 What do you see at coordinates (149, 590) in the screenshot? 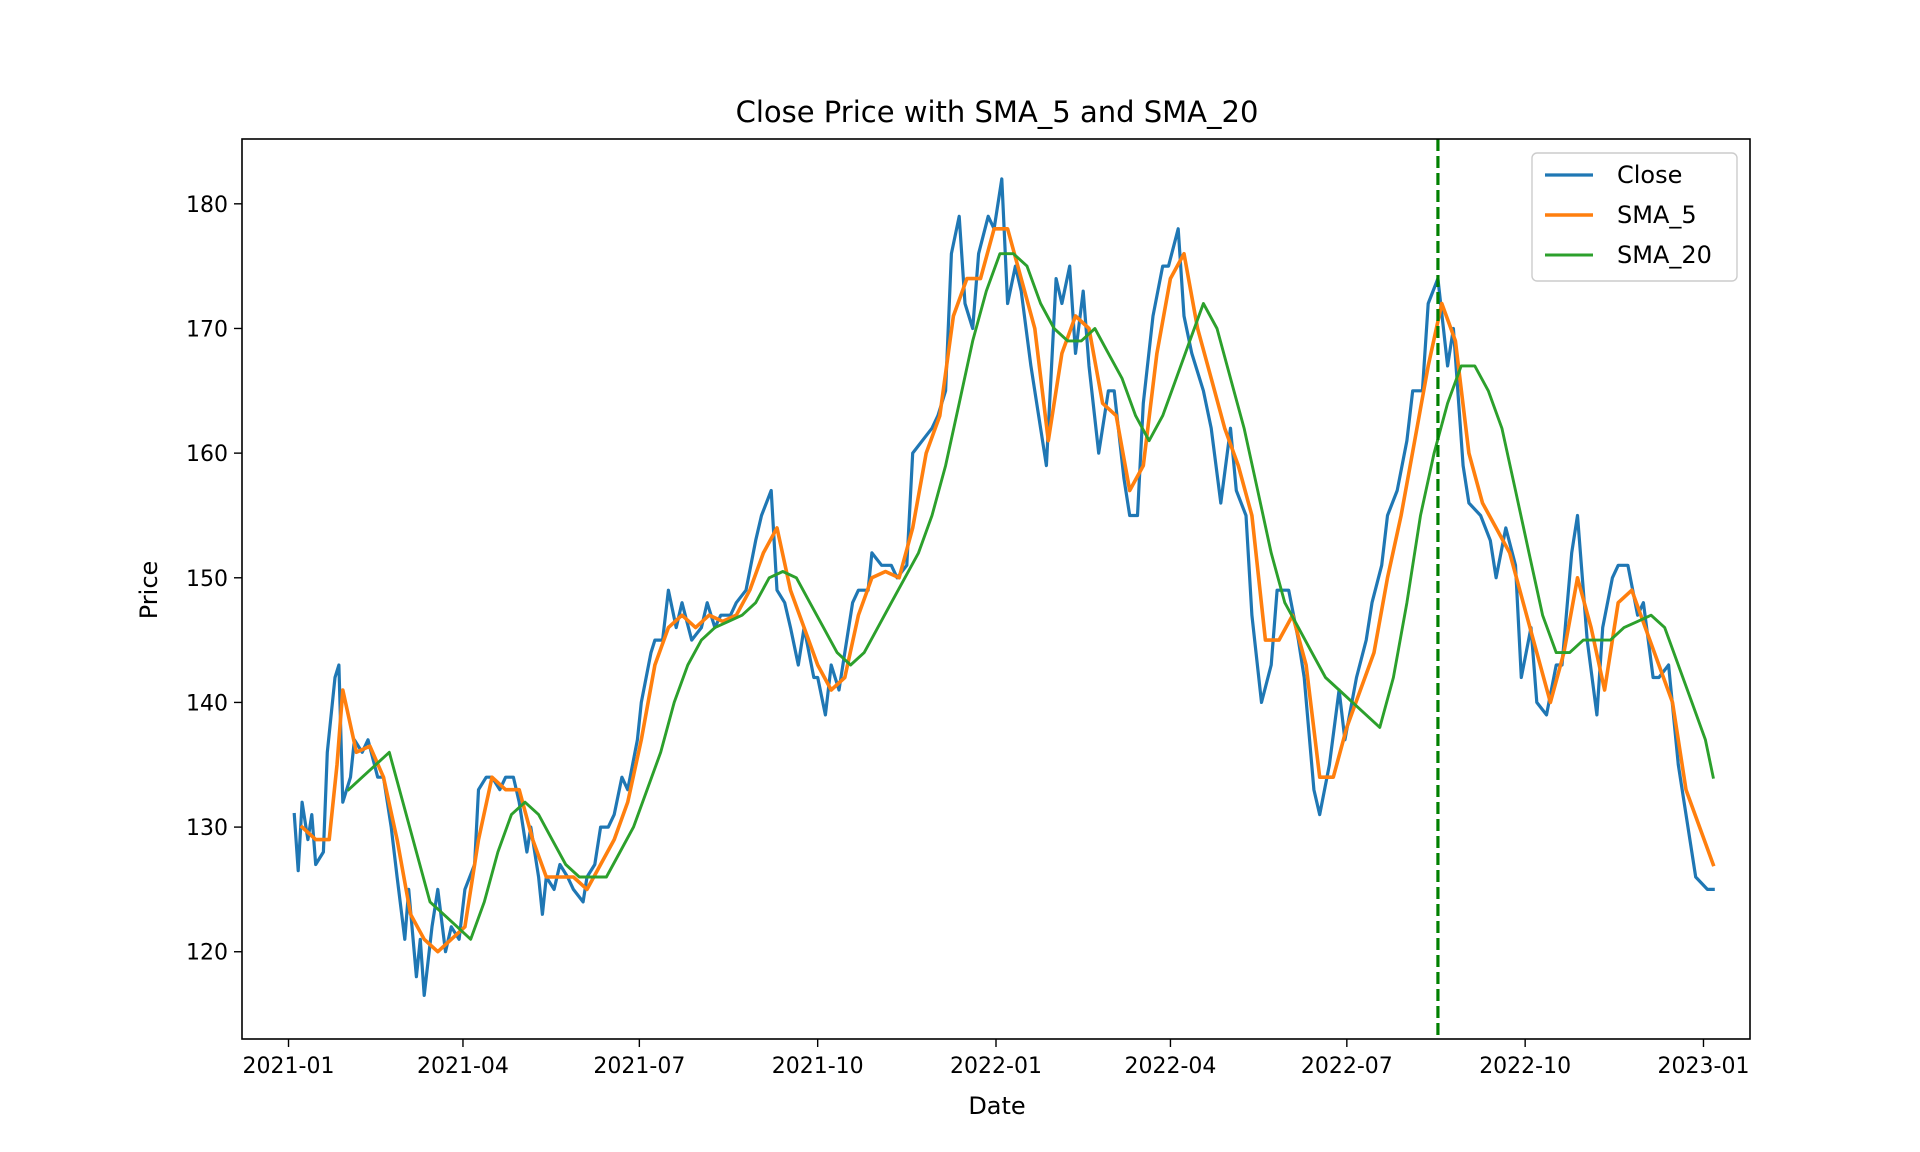
I see `y-axis-label: Price` at bounding box center [149, 590].